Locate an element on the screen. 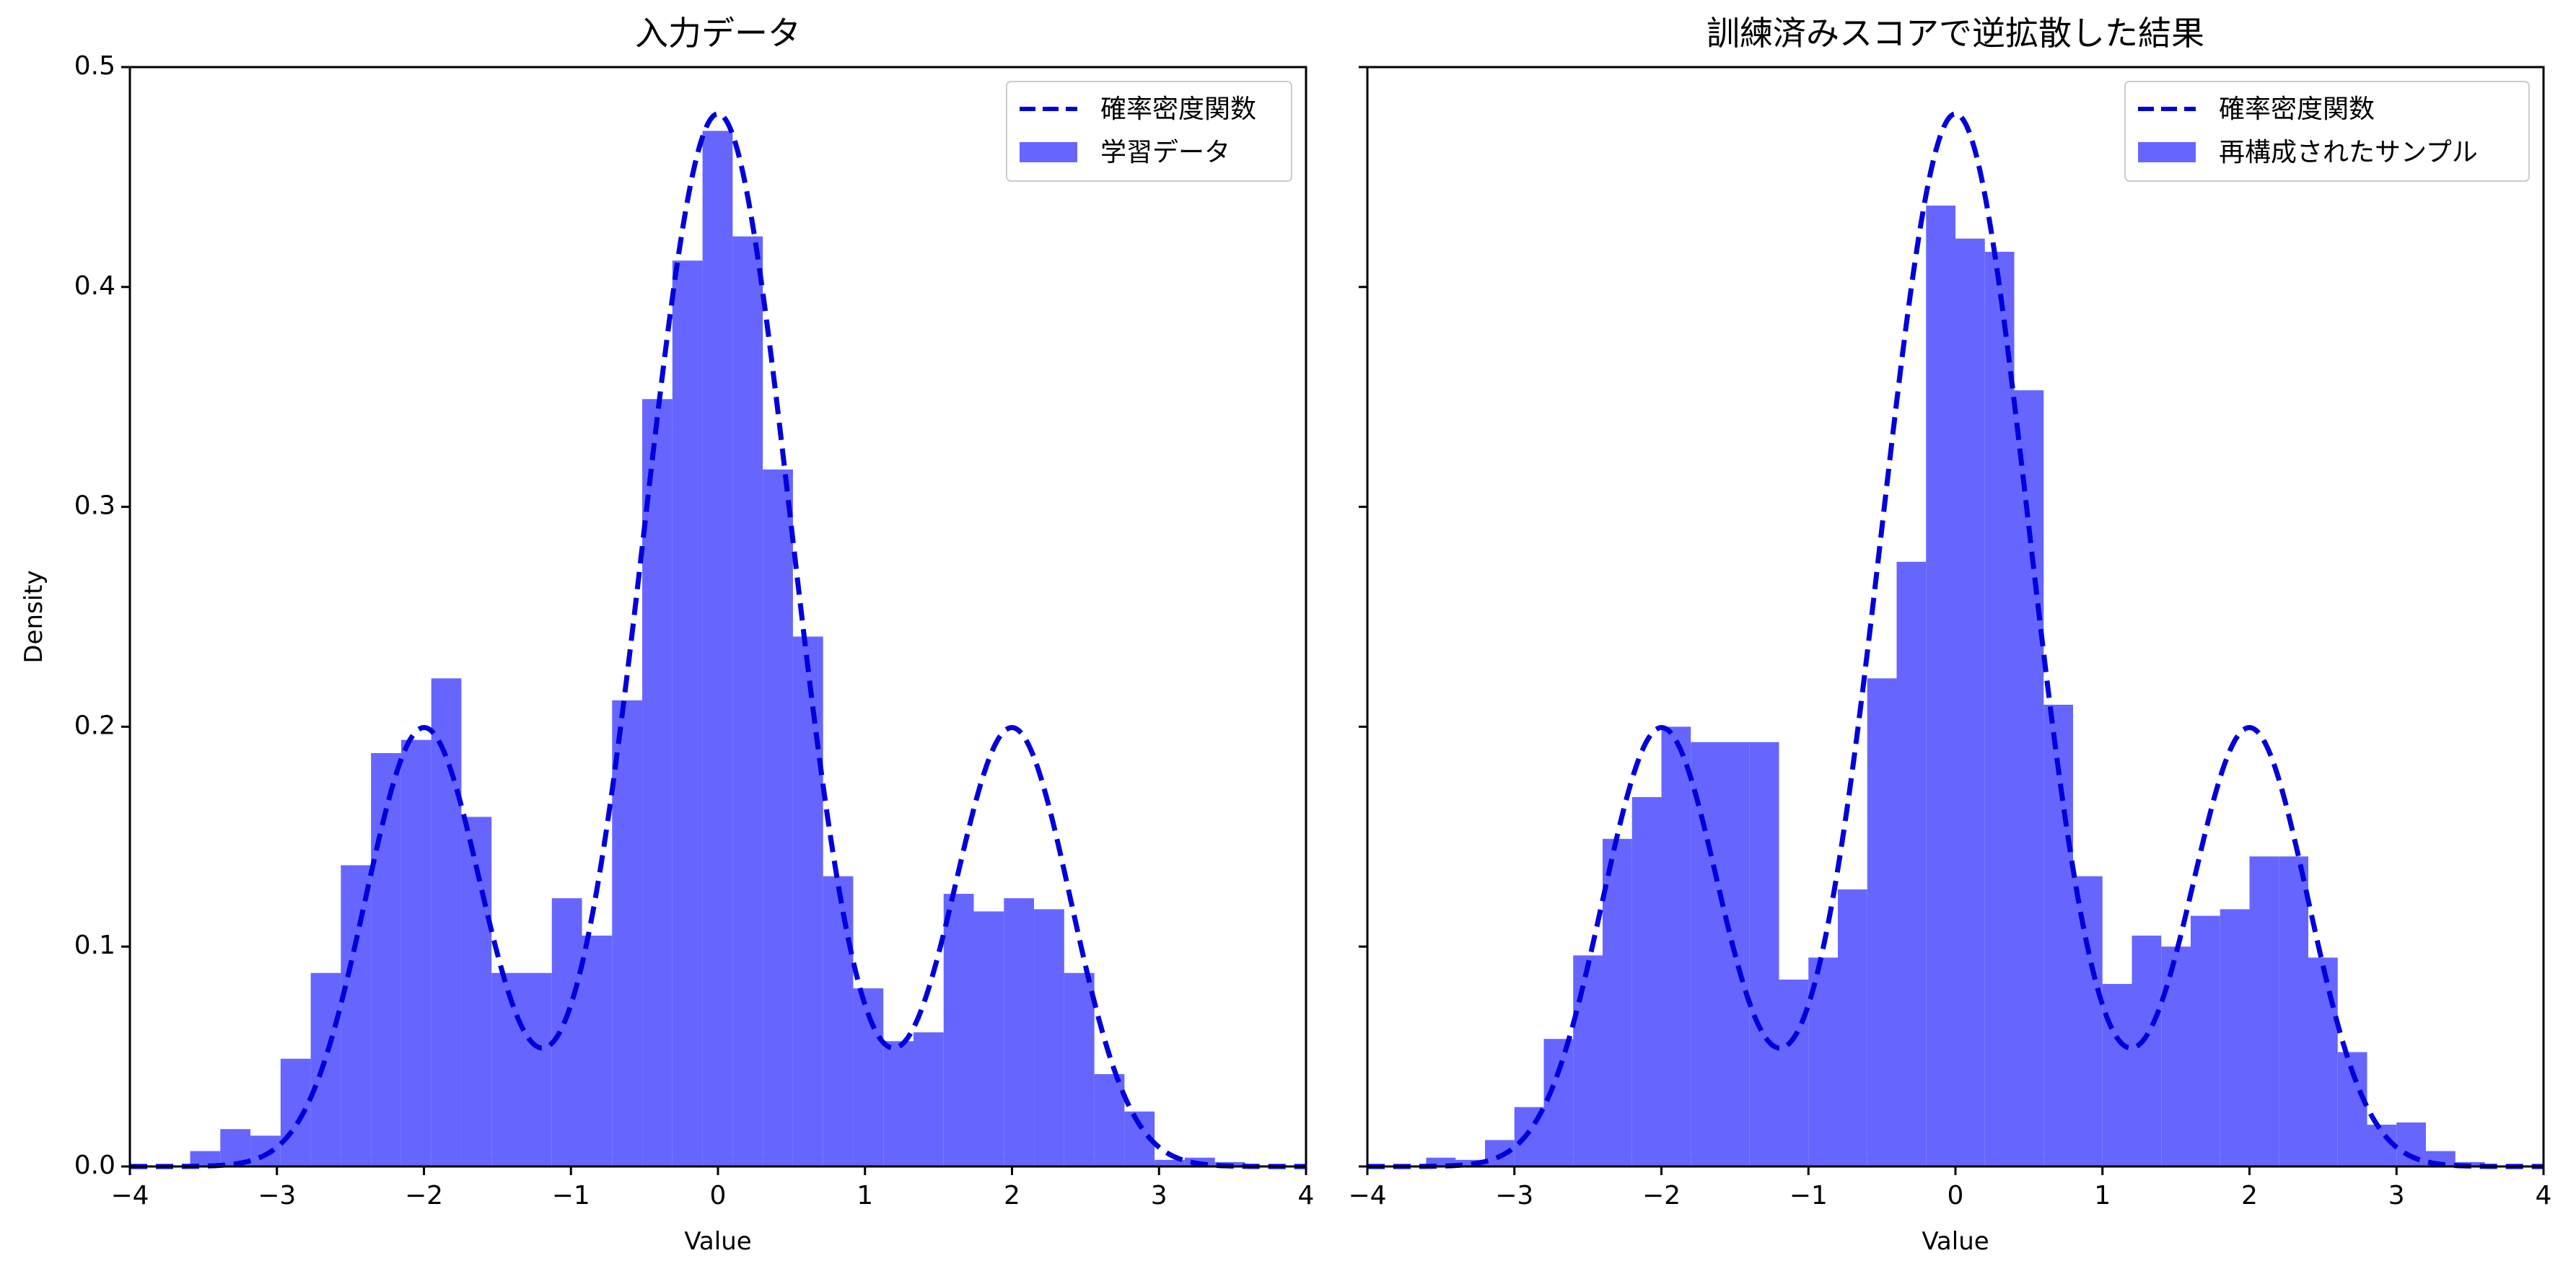  y-axis-label: Density is located at coordinates (33, 617).